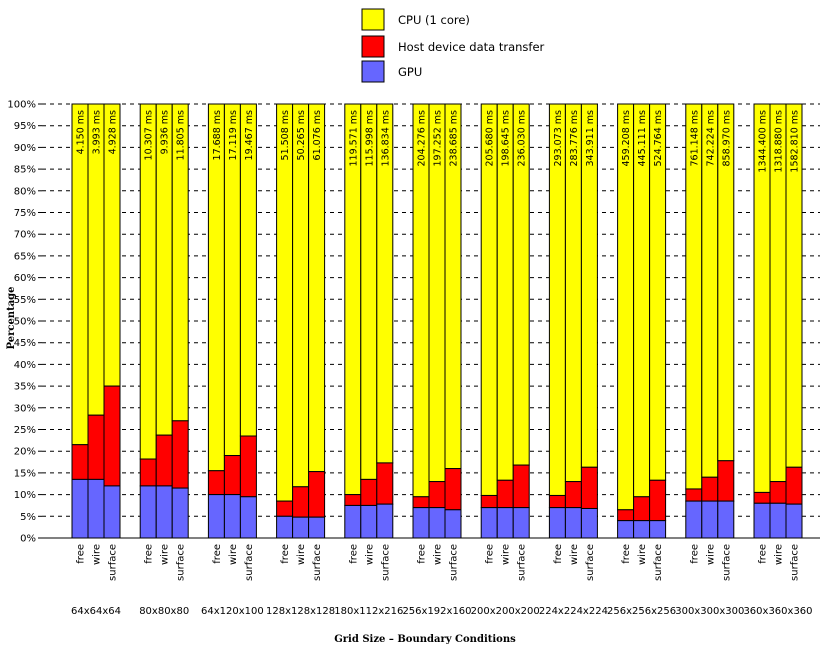  What do you see at coordinates (25, 300) in the screenshot?
I see `y-tick-label: 55%` at bounding box center [25, 300].